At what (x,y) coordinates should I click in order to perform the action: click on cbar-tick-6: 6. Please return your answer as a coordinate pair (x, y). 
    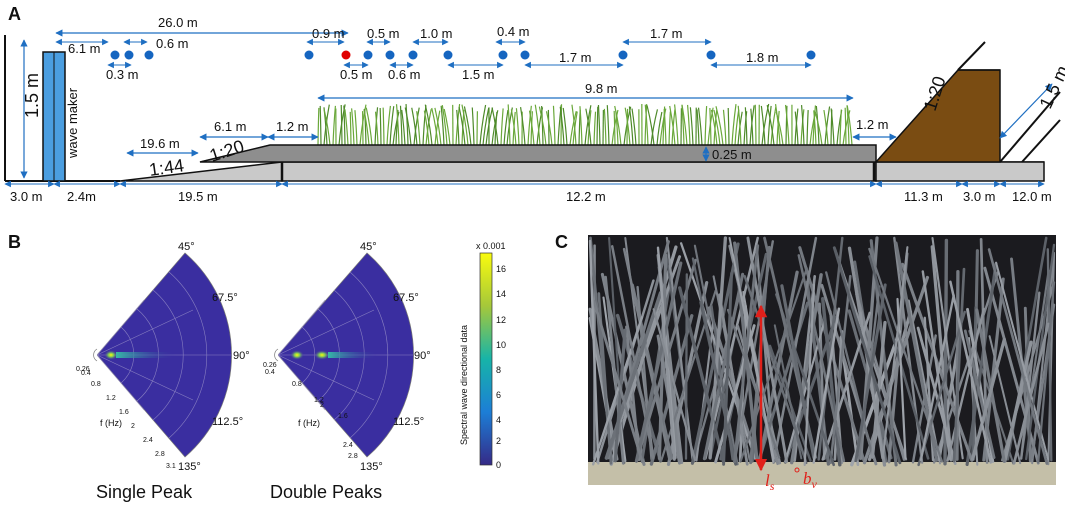
    Looking at the image, I should click on (498, 395).